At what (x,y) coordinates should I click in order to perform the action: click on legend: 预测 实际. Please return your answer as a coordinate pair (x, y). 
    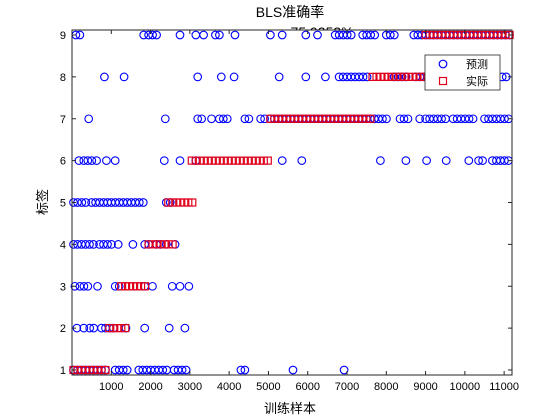
    Looking at the image, I should click on (462, 72).